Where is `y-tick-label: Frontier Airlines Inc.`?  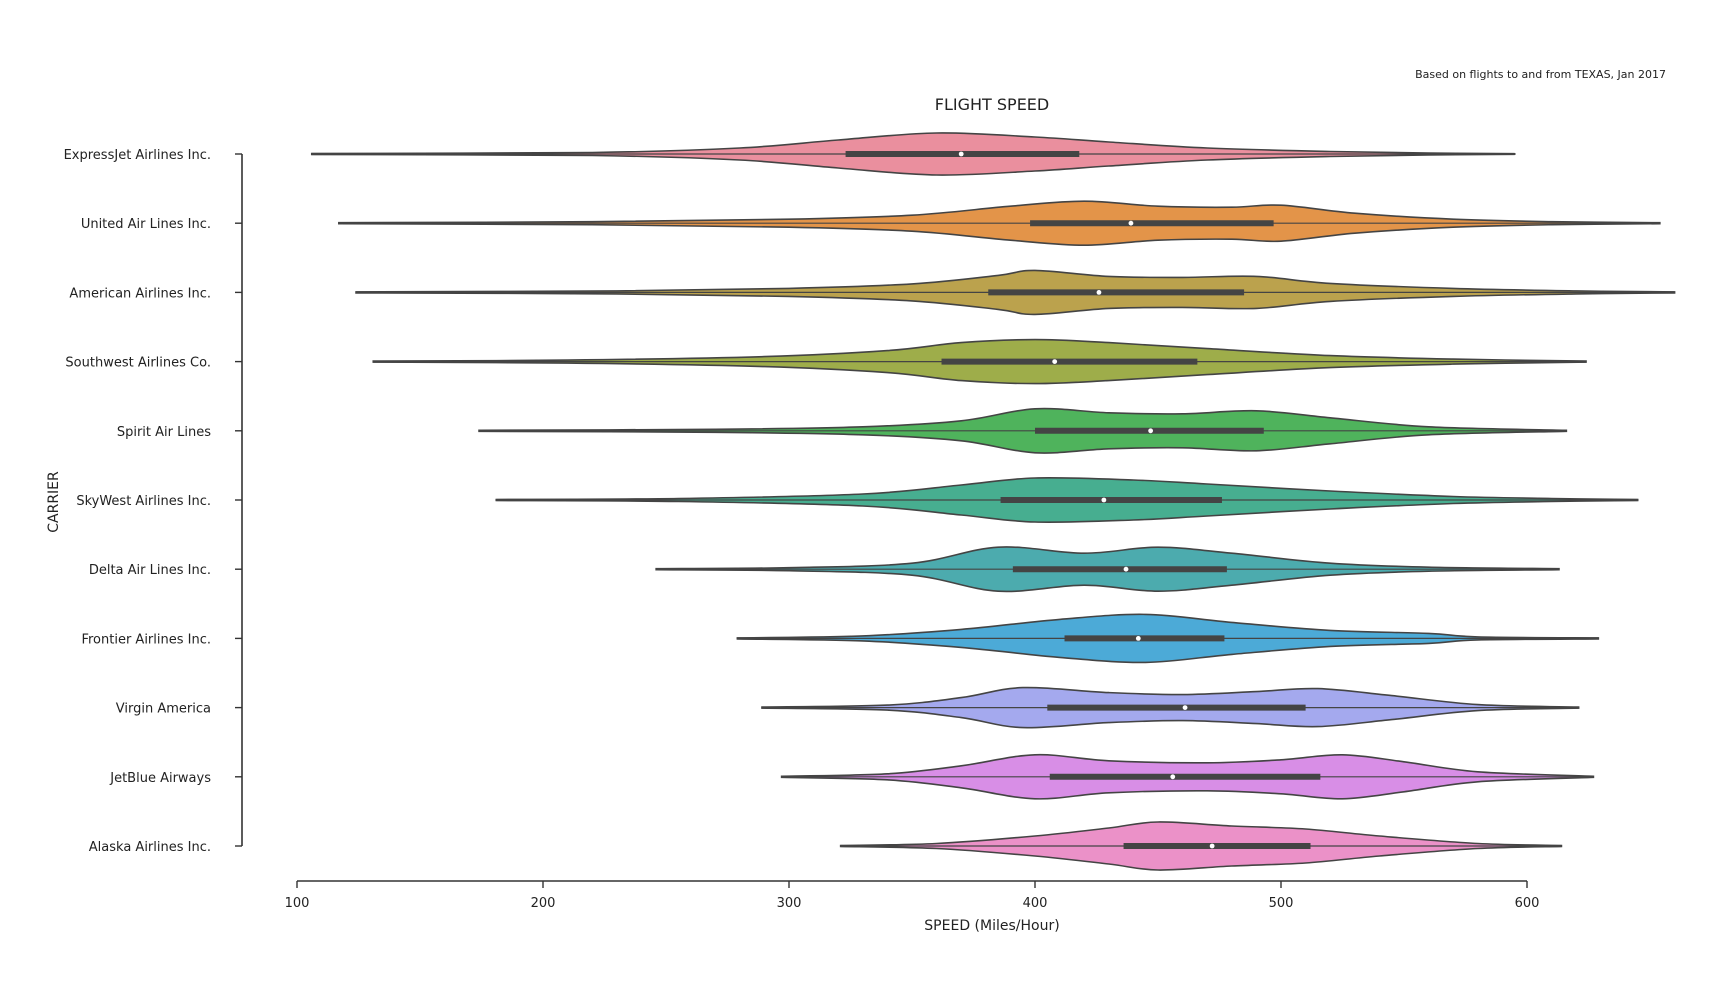
y-tick-label: Frontier Airlines Inc. is located at coordinates (146, 639).